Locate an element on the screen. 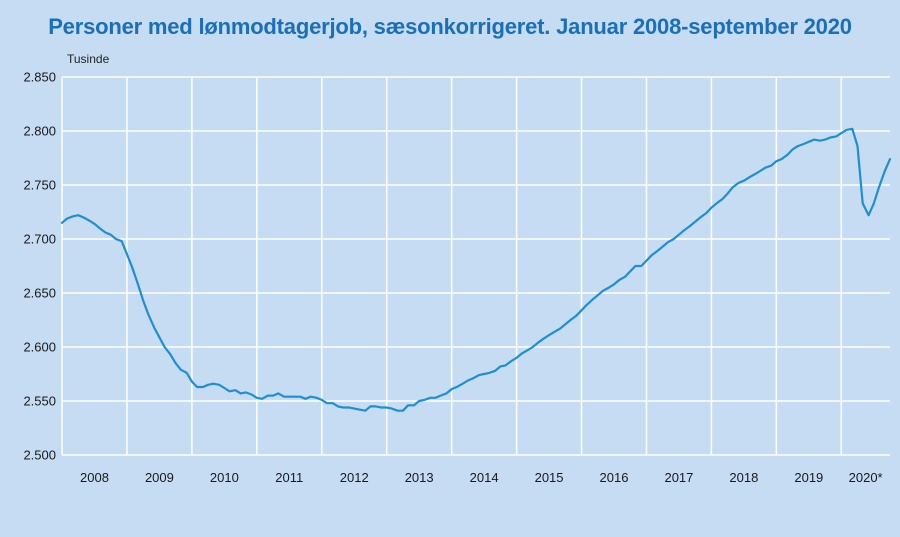 The image size is (900, 537). y-tick-label: 2.850 is located at coordinates (39, 77).